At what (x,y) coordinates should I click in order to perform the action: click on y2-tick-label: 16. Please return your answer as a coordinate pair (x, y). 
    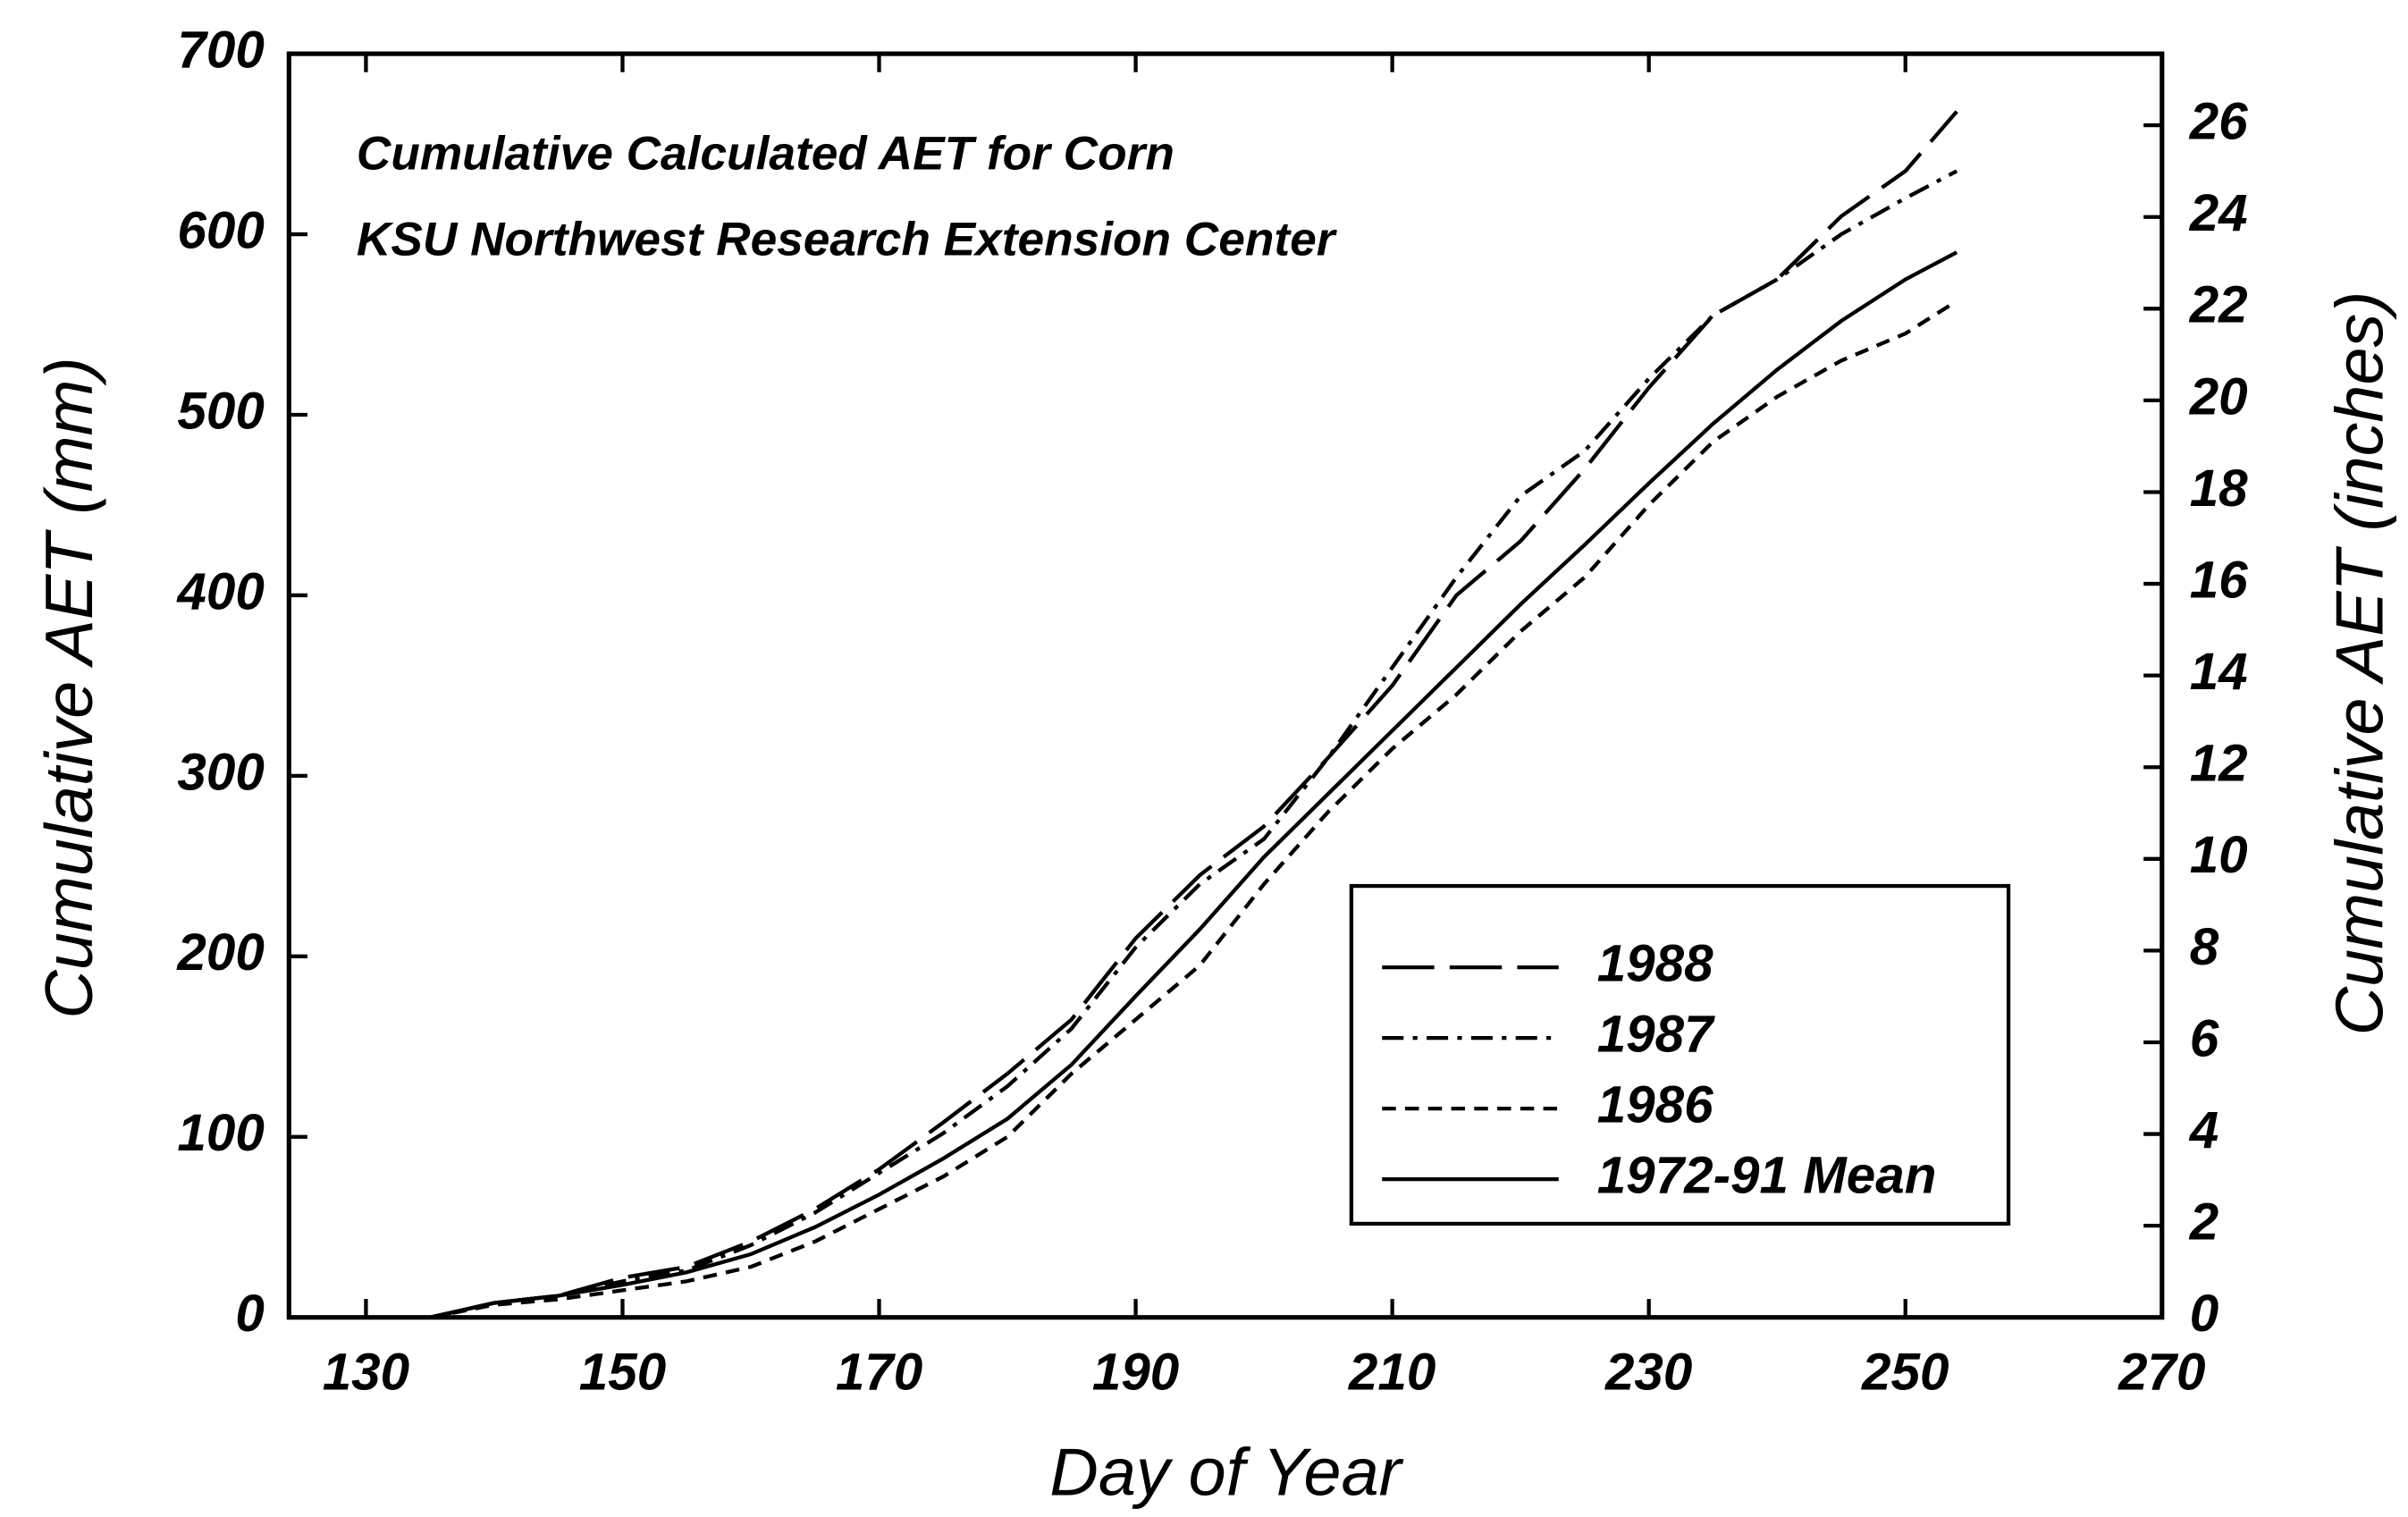
    Looking at the image, I should click on (2219, 580).